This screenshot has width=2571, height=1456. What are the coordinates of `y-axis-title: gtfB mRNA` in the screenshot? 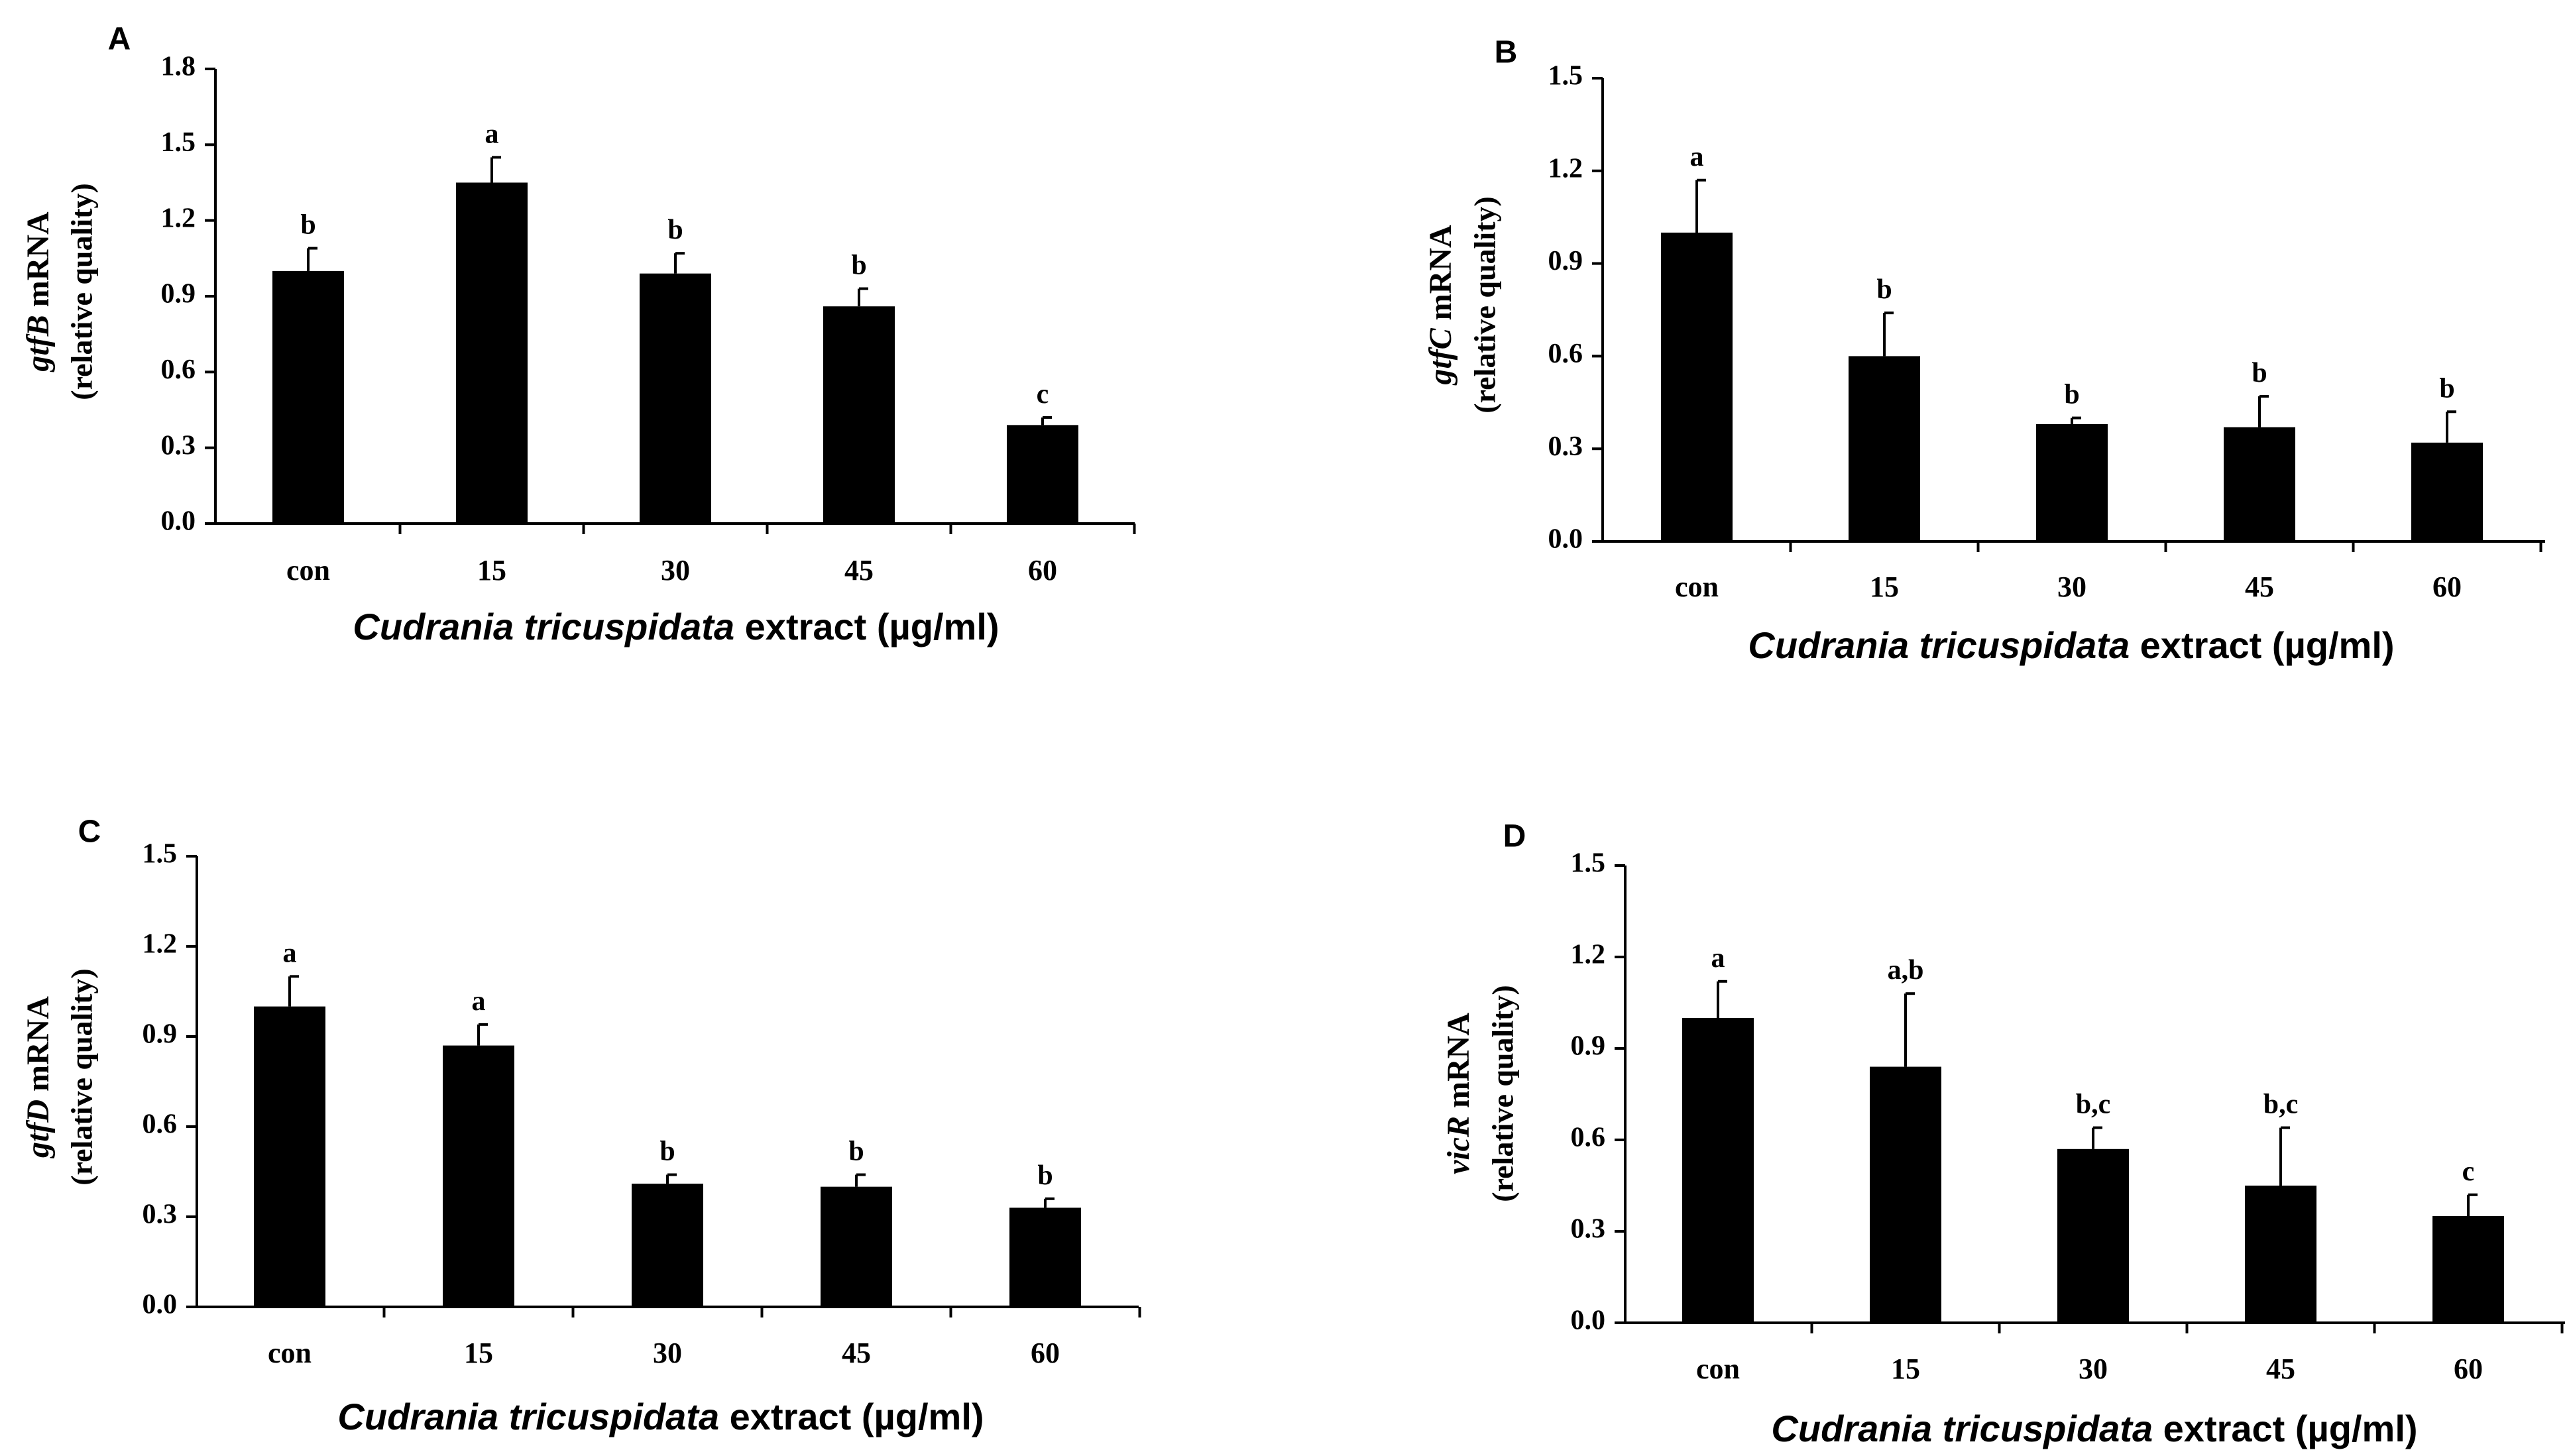 It's located at (38, 291).